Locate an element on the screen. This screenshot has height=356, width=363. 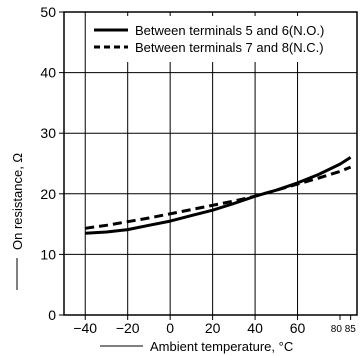
x-tick-label: 60 is located at coordinates (298, 328).